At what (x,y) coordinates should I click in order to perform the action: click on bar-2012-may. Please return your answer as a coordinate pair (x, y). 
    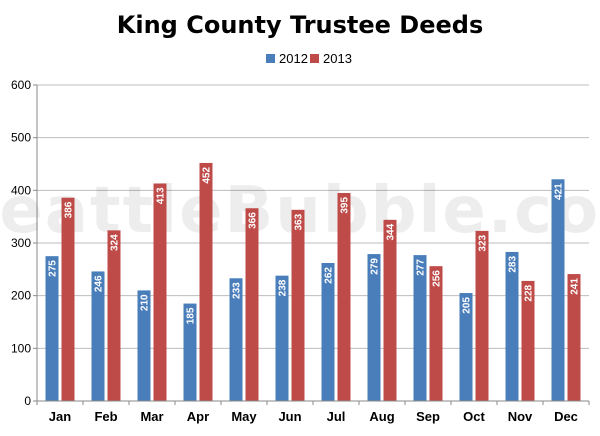
    Looking at the image, I should click on (236, 339).